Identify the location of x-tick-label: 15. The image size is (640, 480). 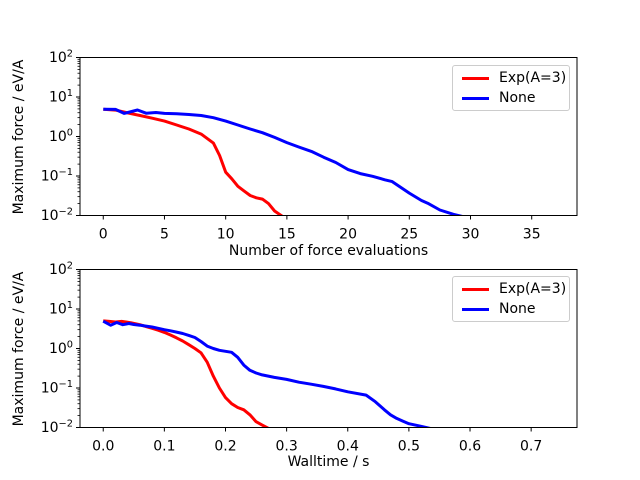
(287, 235).